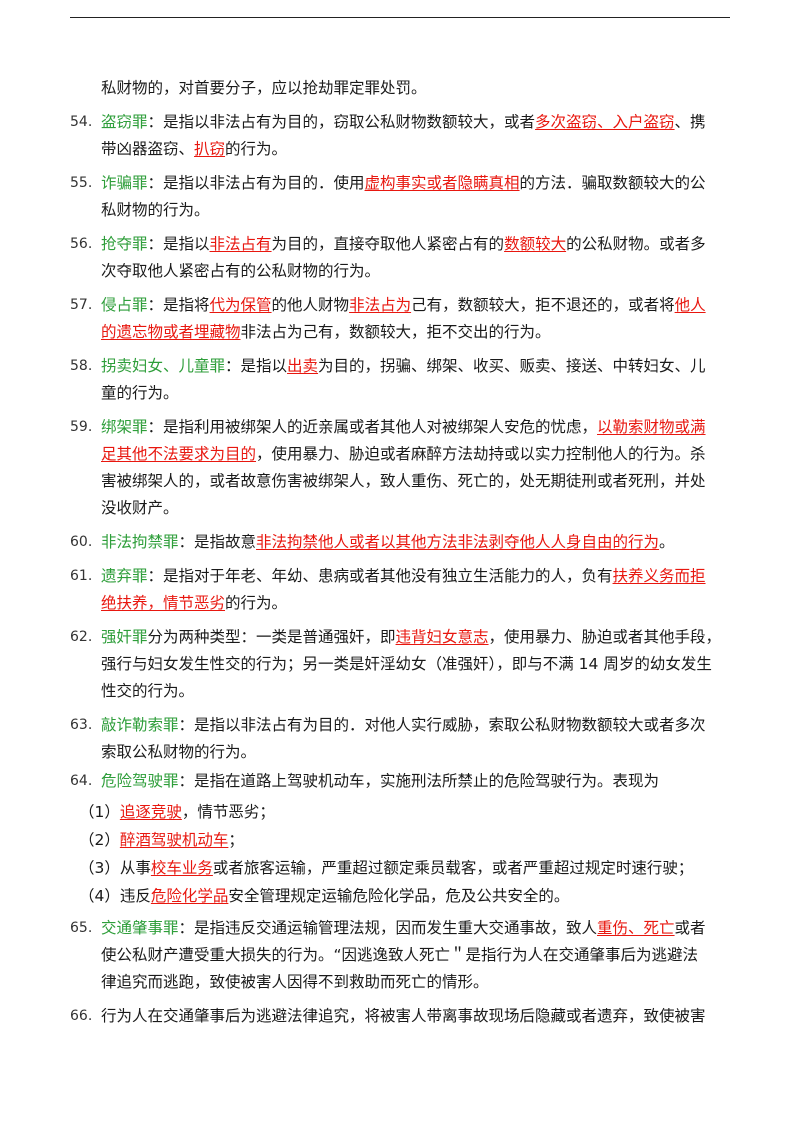  I want to click on body-text: 行为人在交通肇事后为逃避法律追究，将被害人带离事故现场后隐藏或者遗弃，致使被害, so click(403, 1016).